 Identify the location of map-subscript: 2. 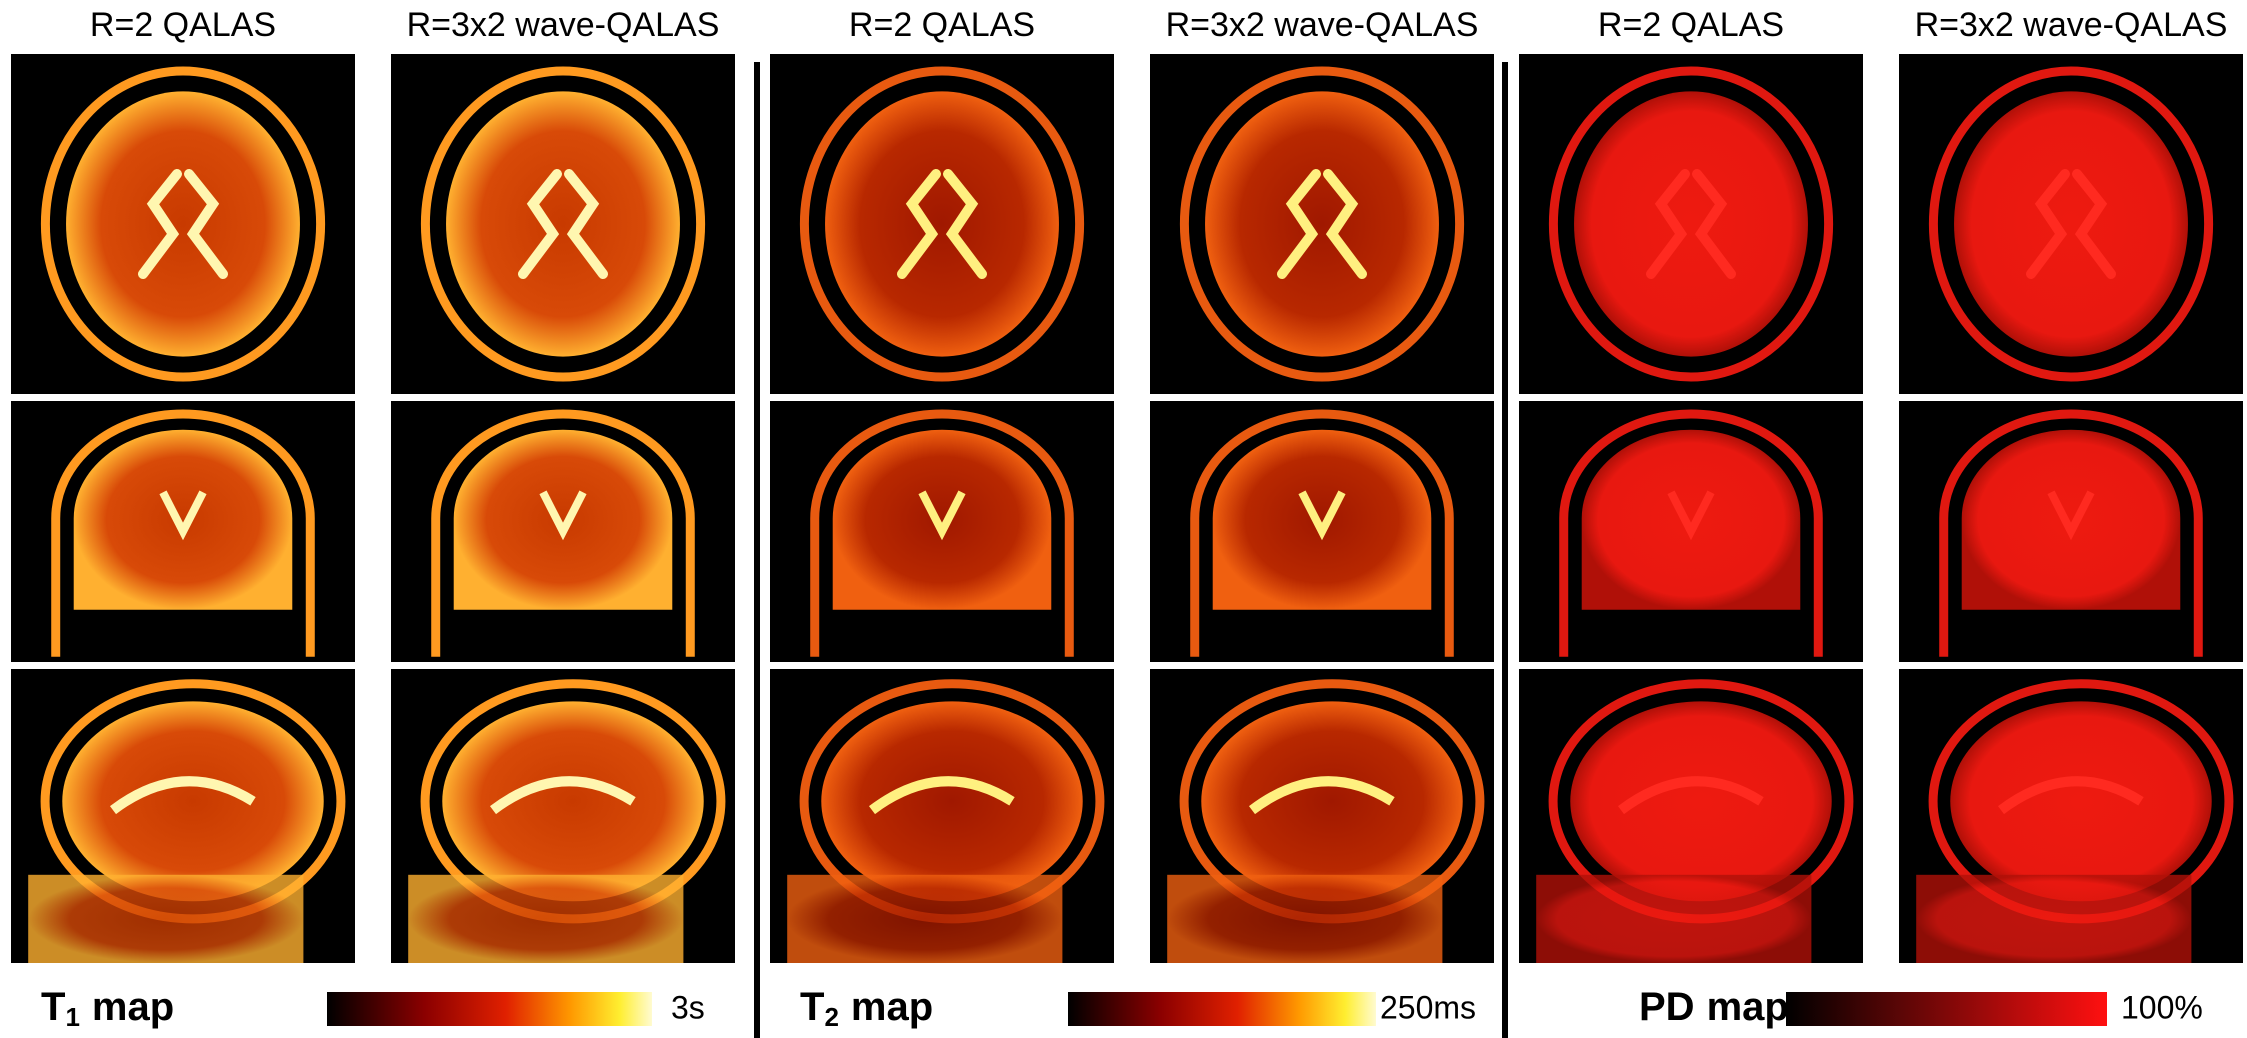
(831, 1017).